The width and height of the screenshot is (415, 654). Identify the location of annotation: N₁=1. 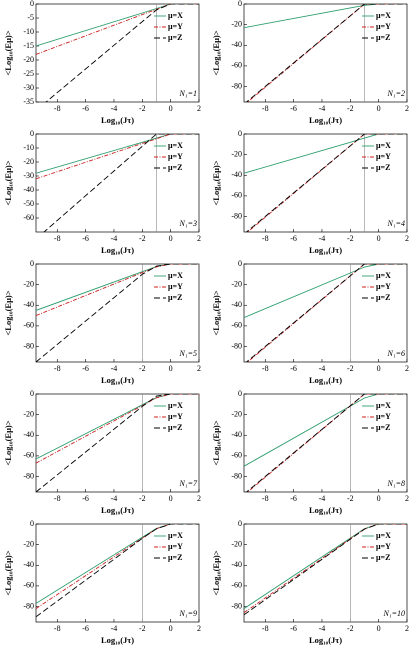
(187, 93).